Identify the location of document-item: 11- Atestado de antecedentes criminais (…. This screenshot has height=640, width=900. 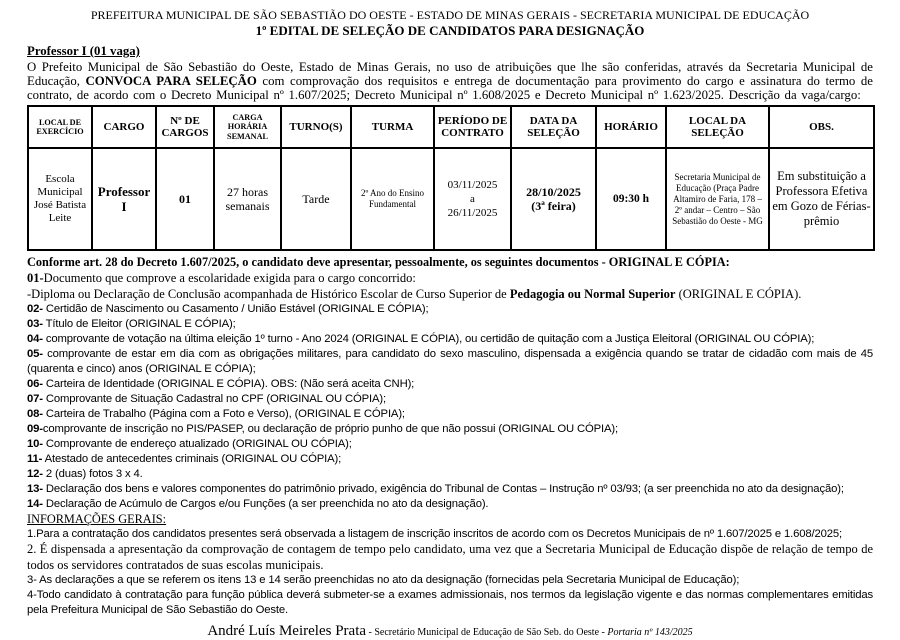
(184, 459).